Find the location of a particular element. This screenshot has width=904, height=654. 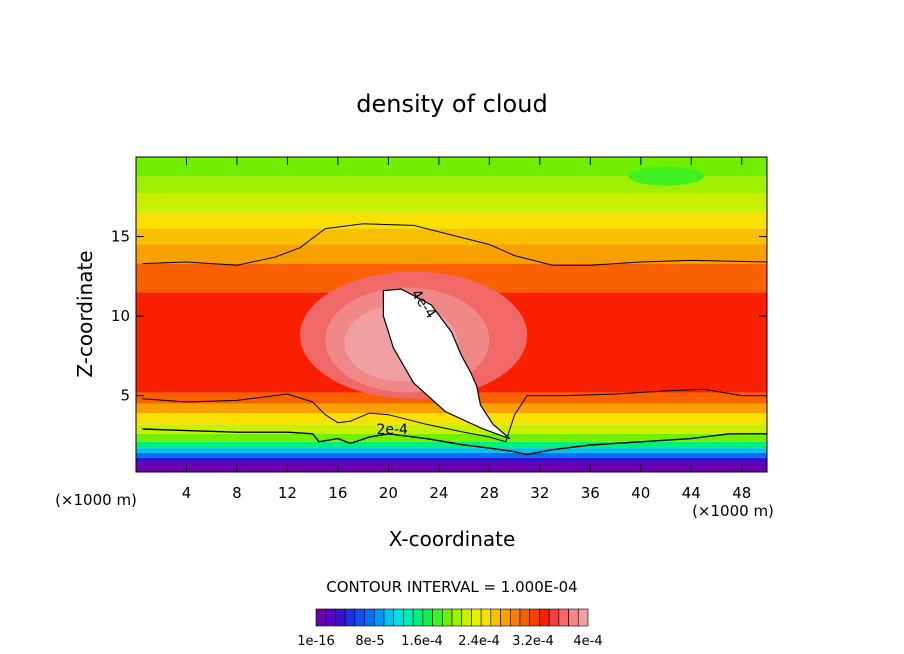

colorbar-tick-label: 8e-5 is located at coordinates (369, 641).